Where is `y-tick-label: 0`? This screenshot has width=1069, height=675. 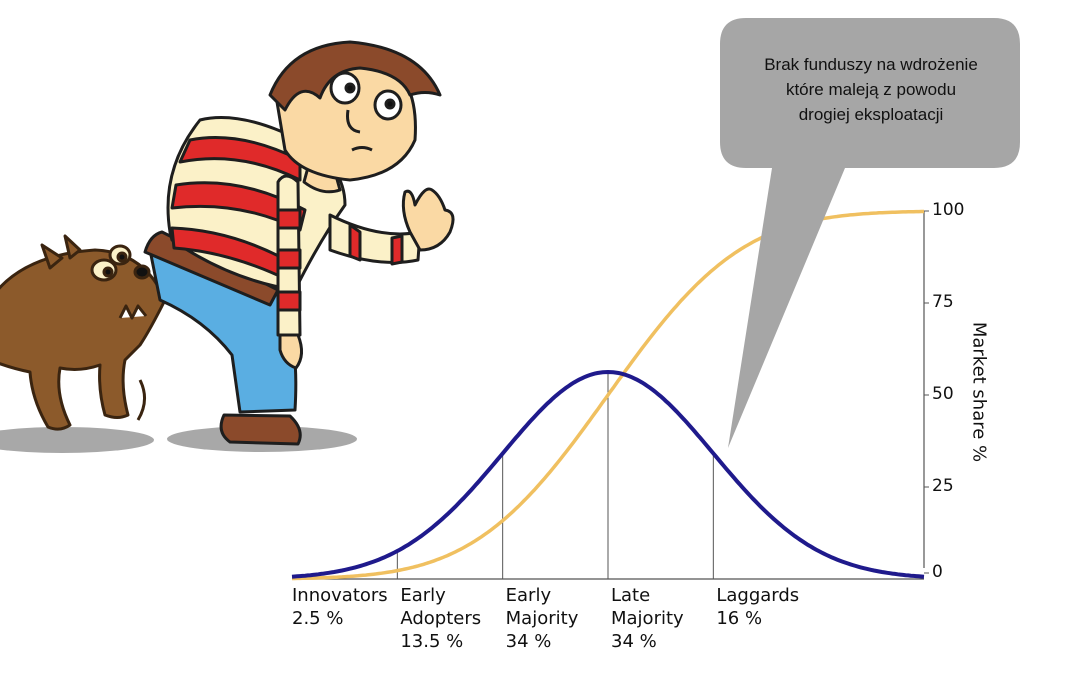 y-tick-label: 0 is located at coordinates (937, 572).